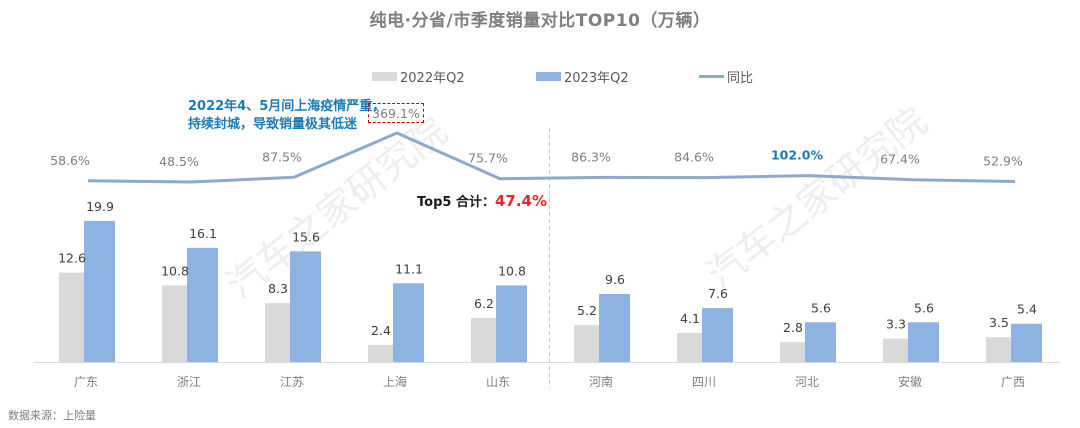  What do you see at coordinates (512, 270) in the screenshot?
I see `bar-value-2023q2: 10.8` at bounding box center [512, 270].